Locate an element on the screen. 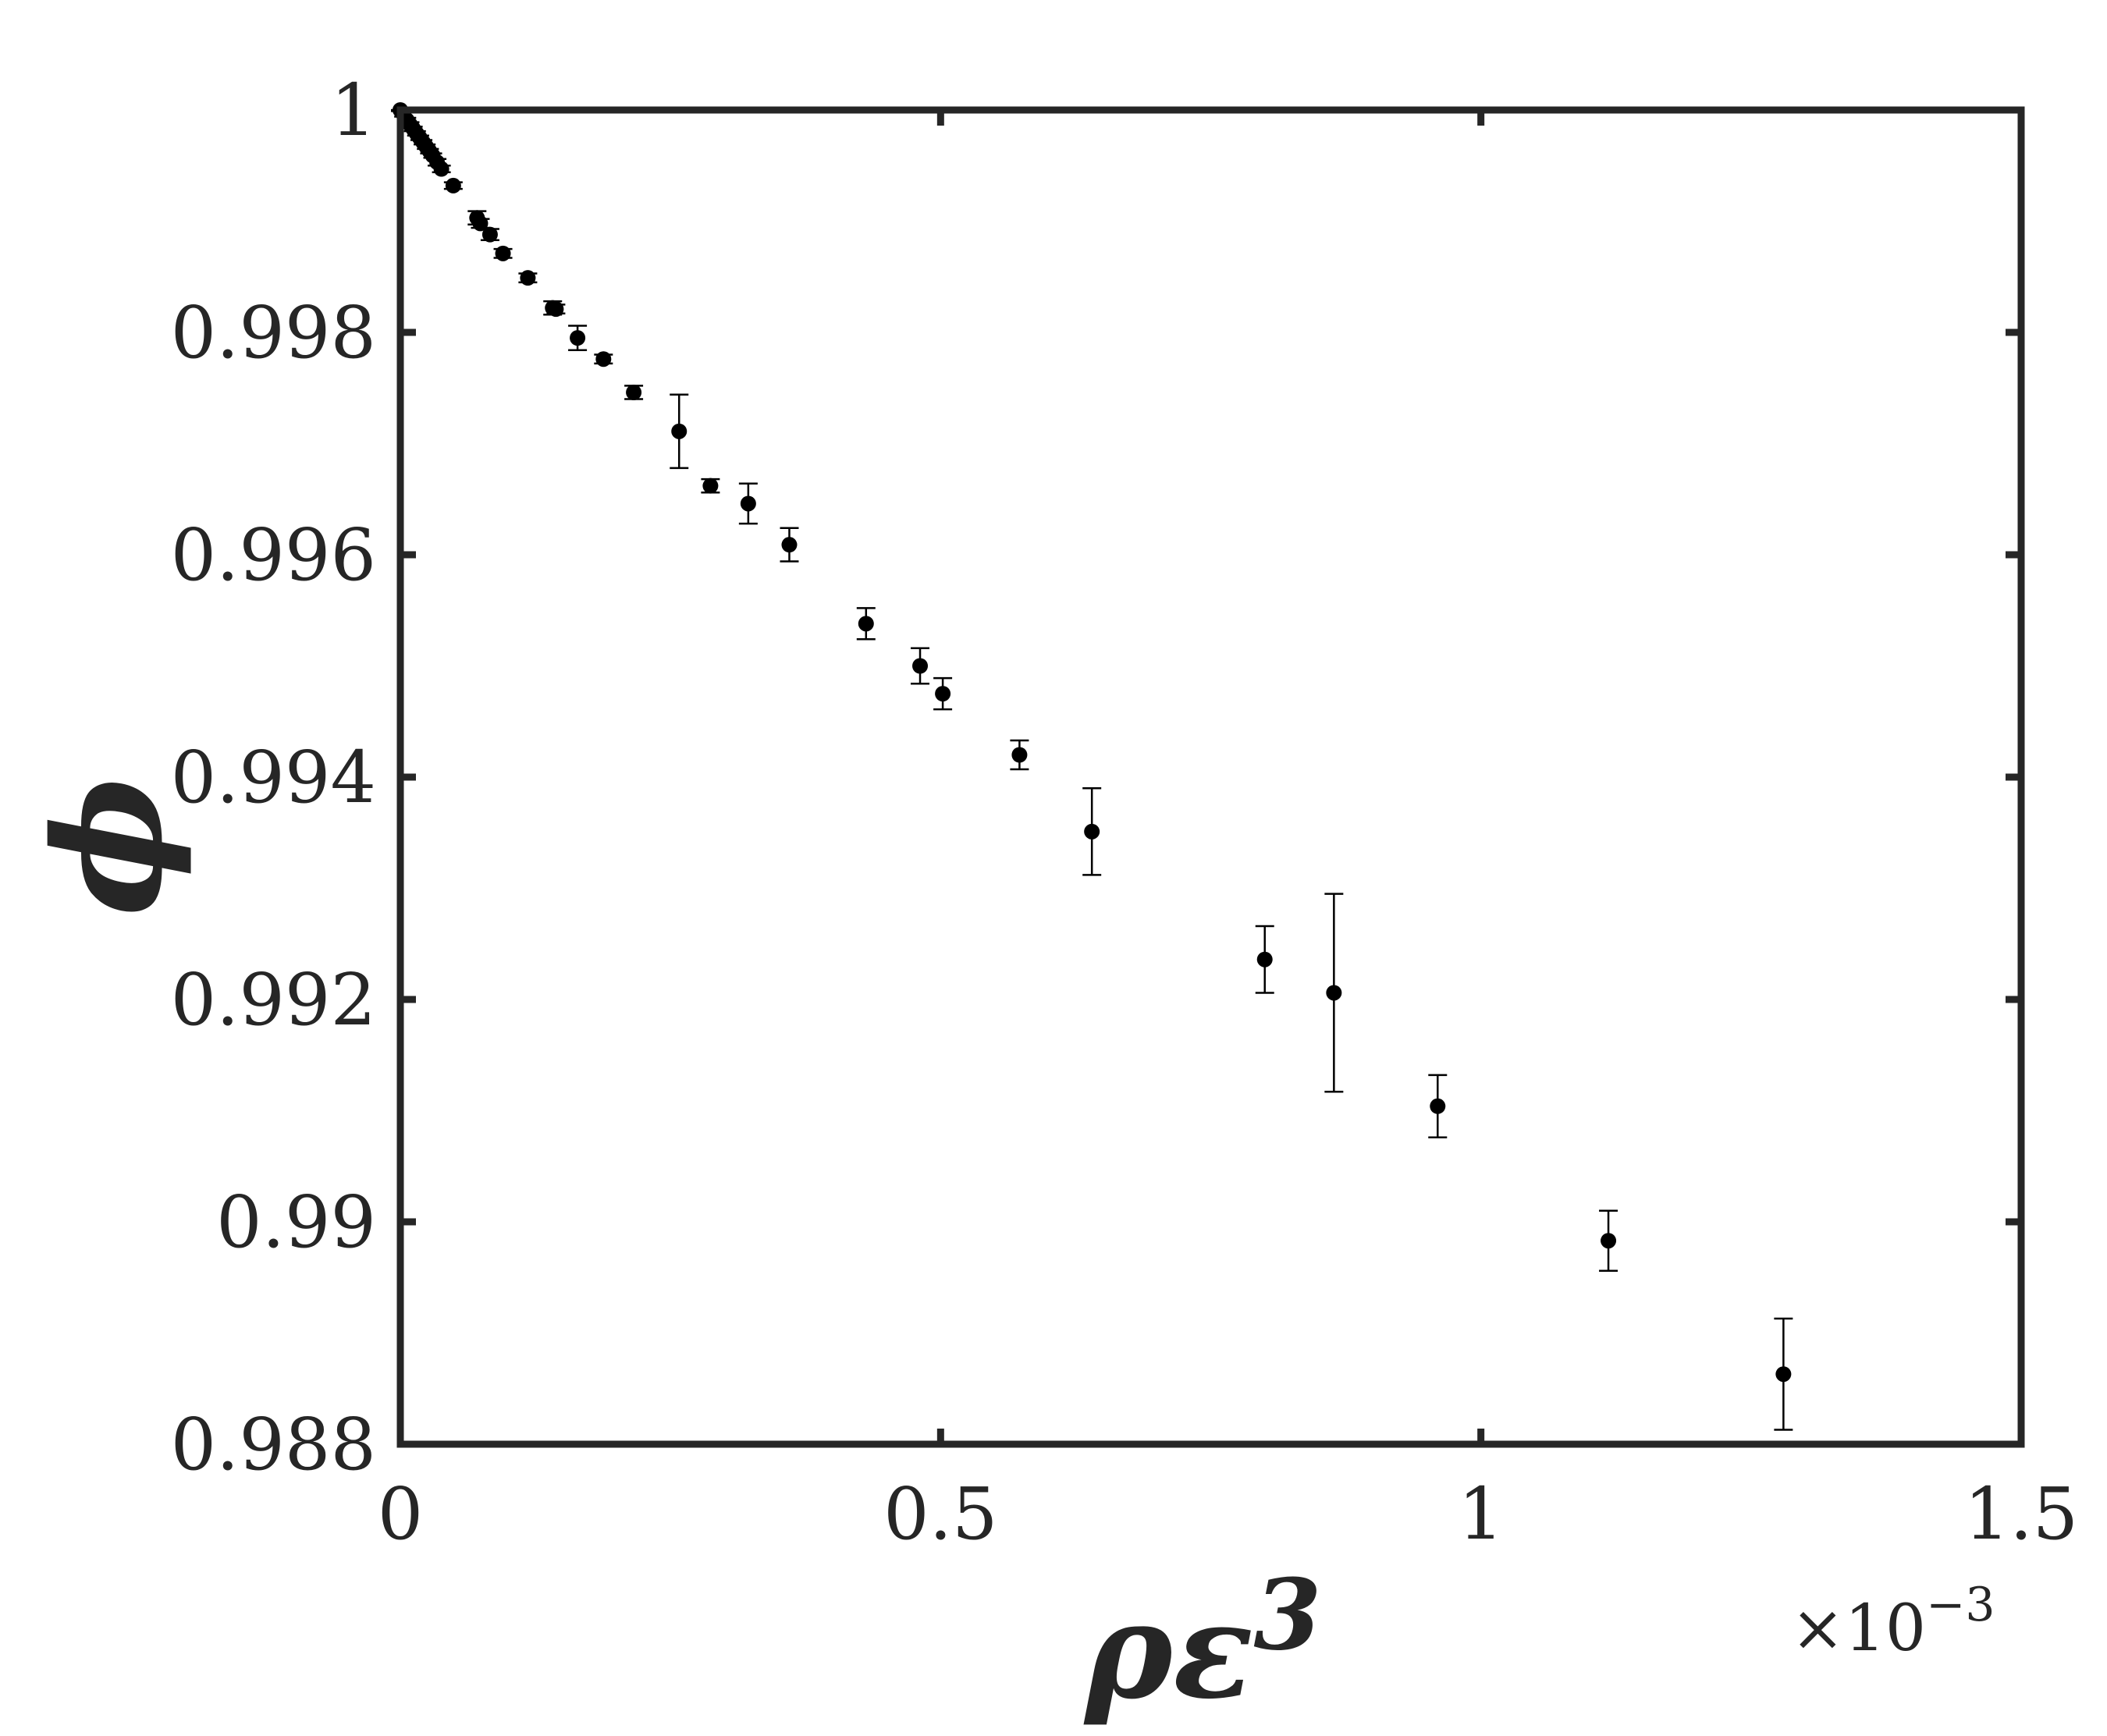  y-tick-label: 0.994 is located at coordinates (273, 777).